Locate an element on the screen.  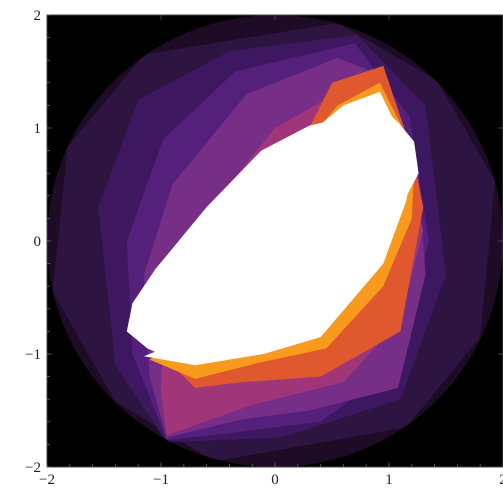
x-tick-label: −1 is located at coordinates (161, 480).